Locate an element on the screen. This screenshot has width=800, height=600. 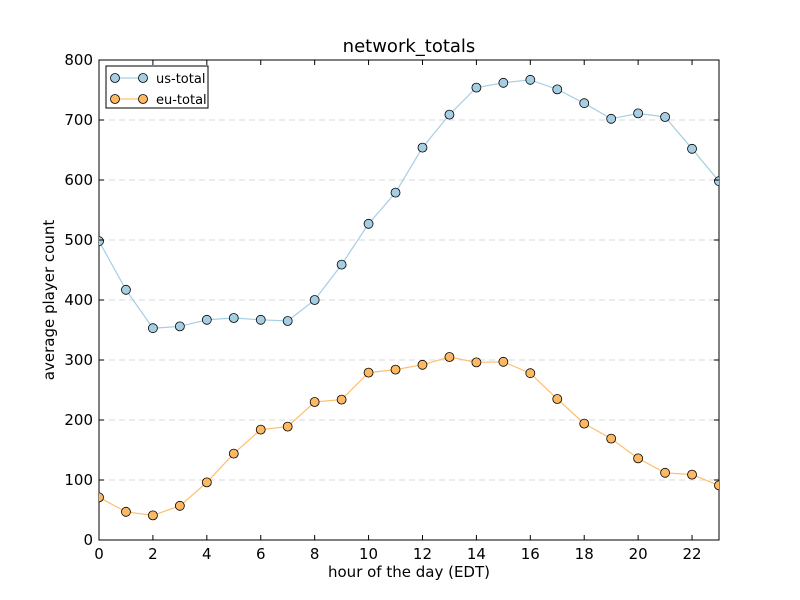
x-tick-label: 8 is located at coordinates (315, 554).